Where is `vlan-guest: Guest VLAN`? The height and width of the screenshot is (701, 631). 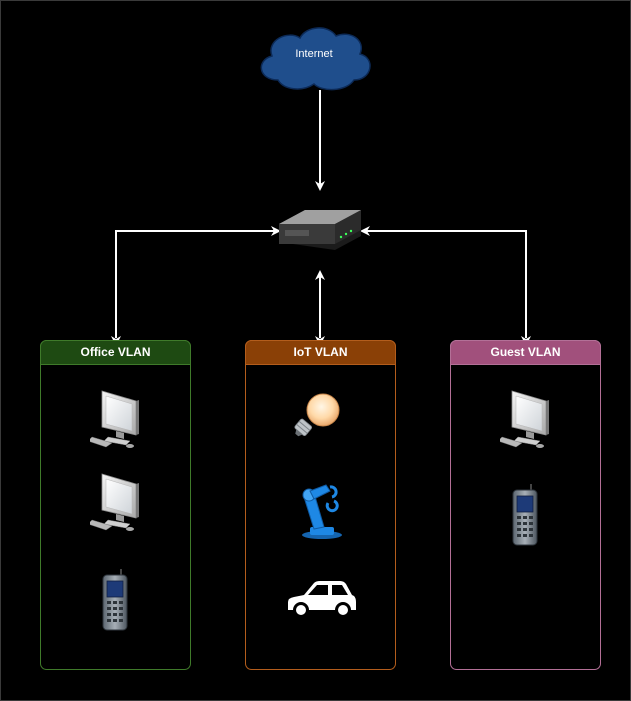
vlan-guest: Guest VLAN is located at coordinates (525, 505).